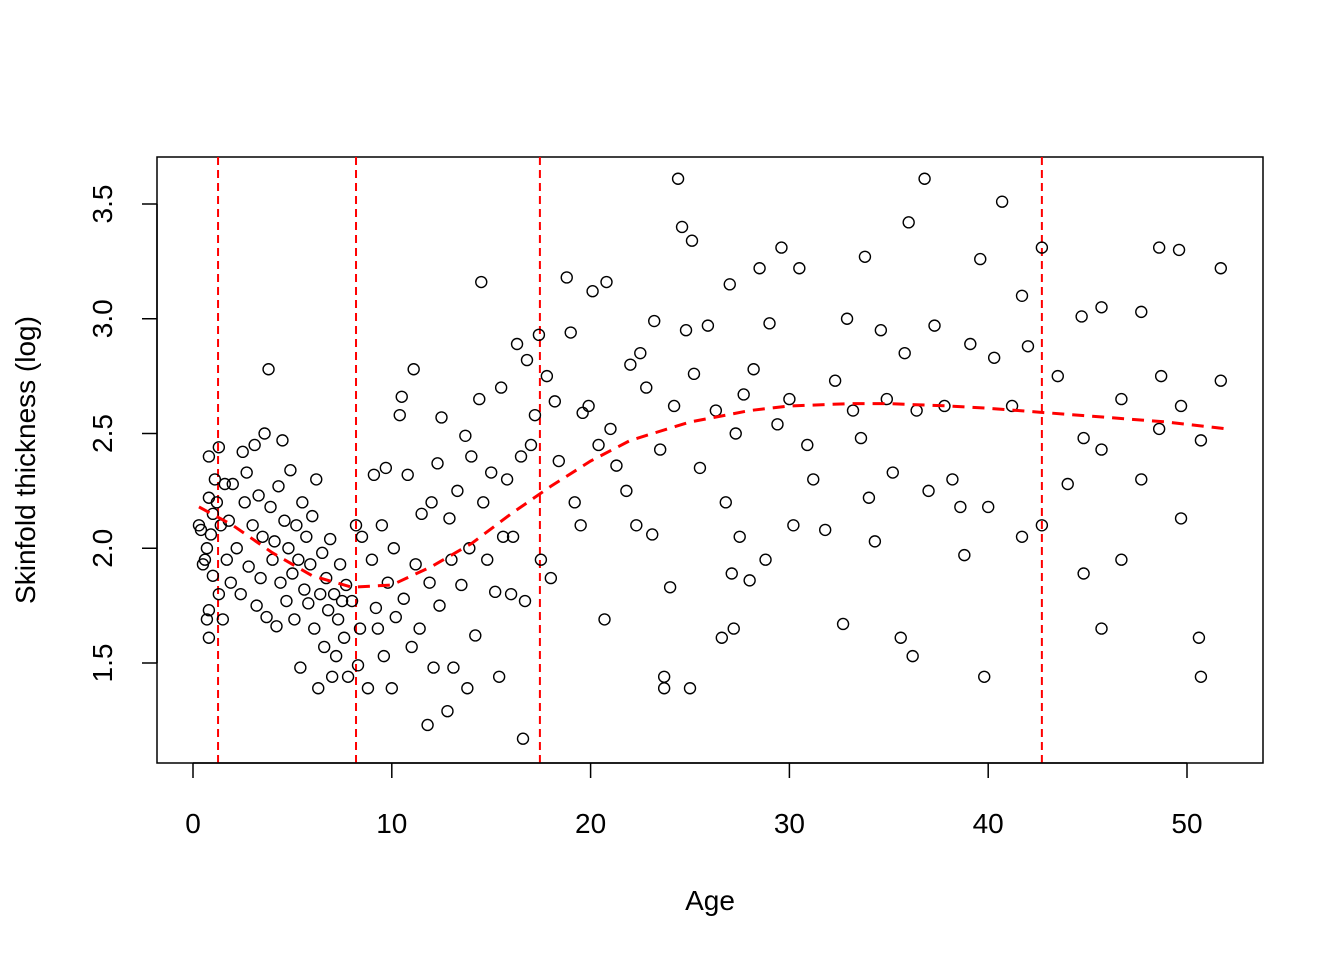  Describe the element at coordinates (102, 663) in the screenshot. I see `y-tick-label: 1.5` at that location.